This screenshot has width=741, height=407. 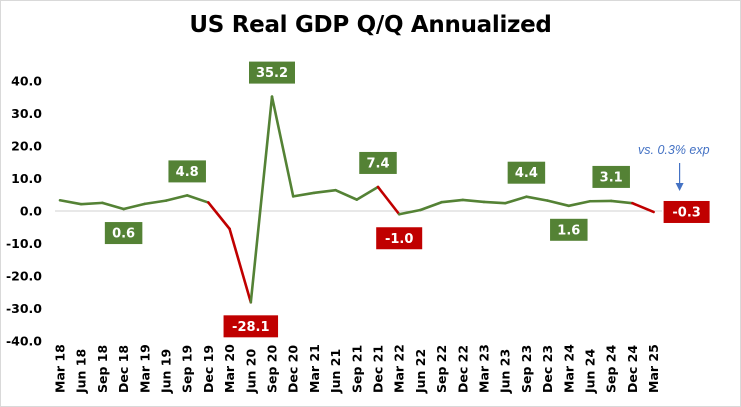 I want to click on y-tick-label: 40.0, so click(x=26, y=81).